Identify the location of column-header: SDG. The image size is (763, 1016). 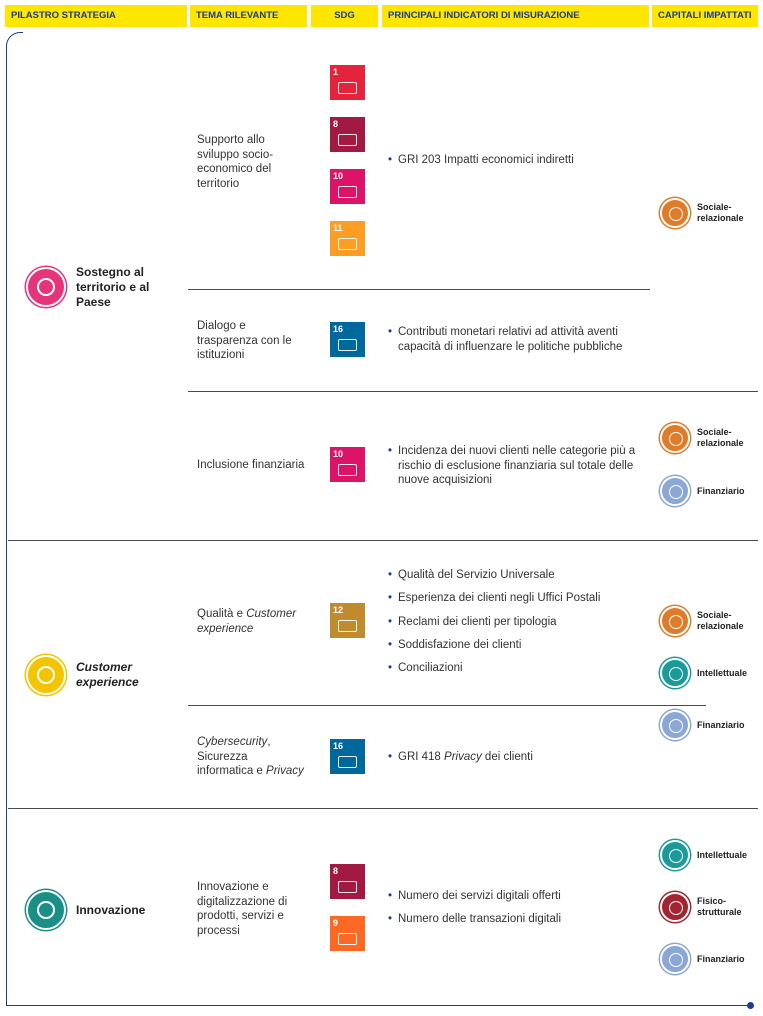
(344, 16).